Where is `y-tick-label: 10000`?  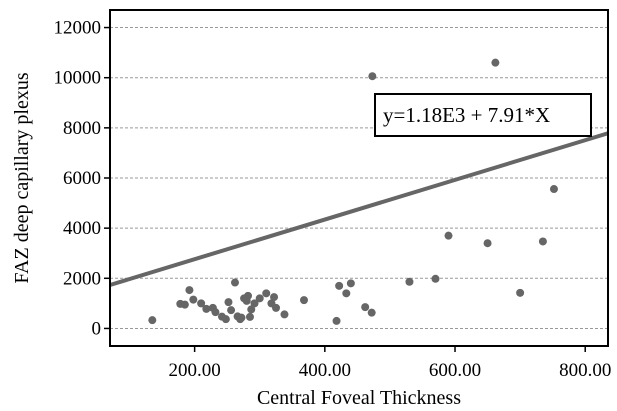
y-tick-label: 10000 is located at coordinates (78, 78).